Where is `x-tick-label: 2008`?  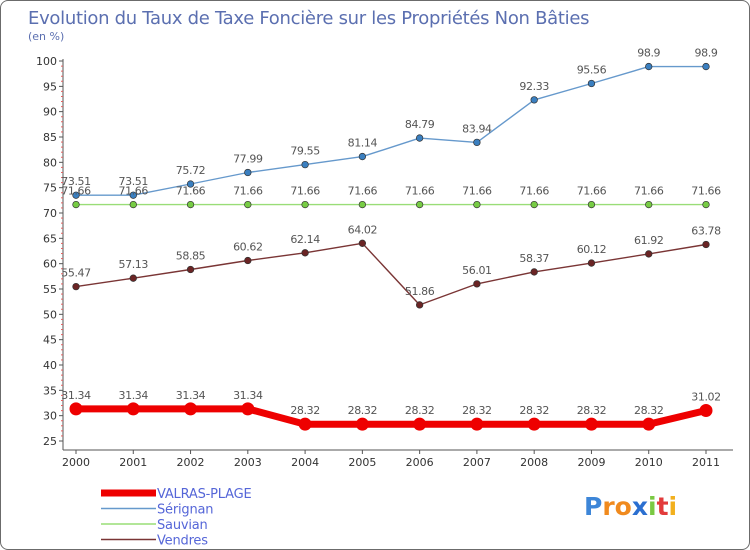 x-tick-label: 2008 is located at coordinates (534, 462).